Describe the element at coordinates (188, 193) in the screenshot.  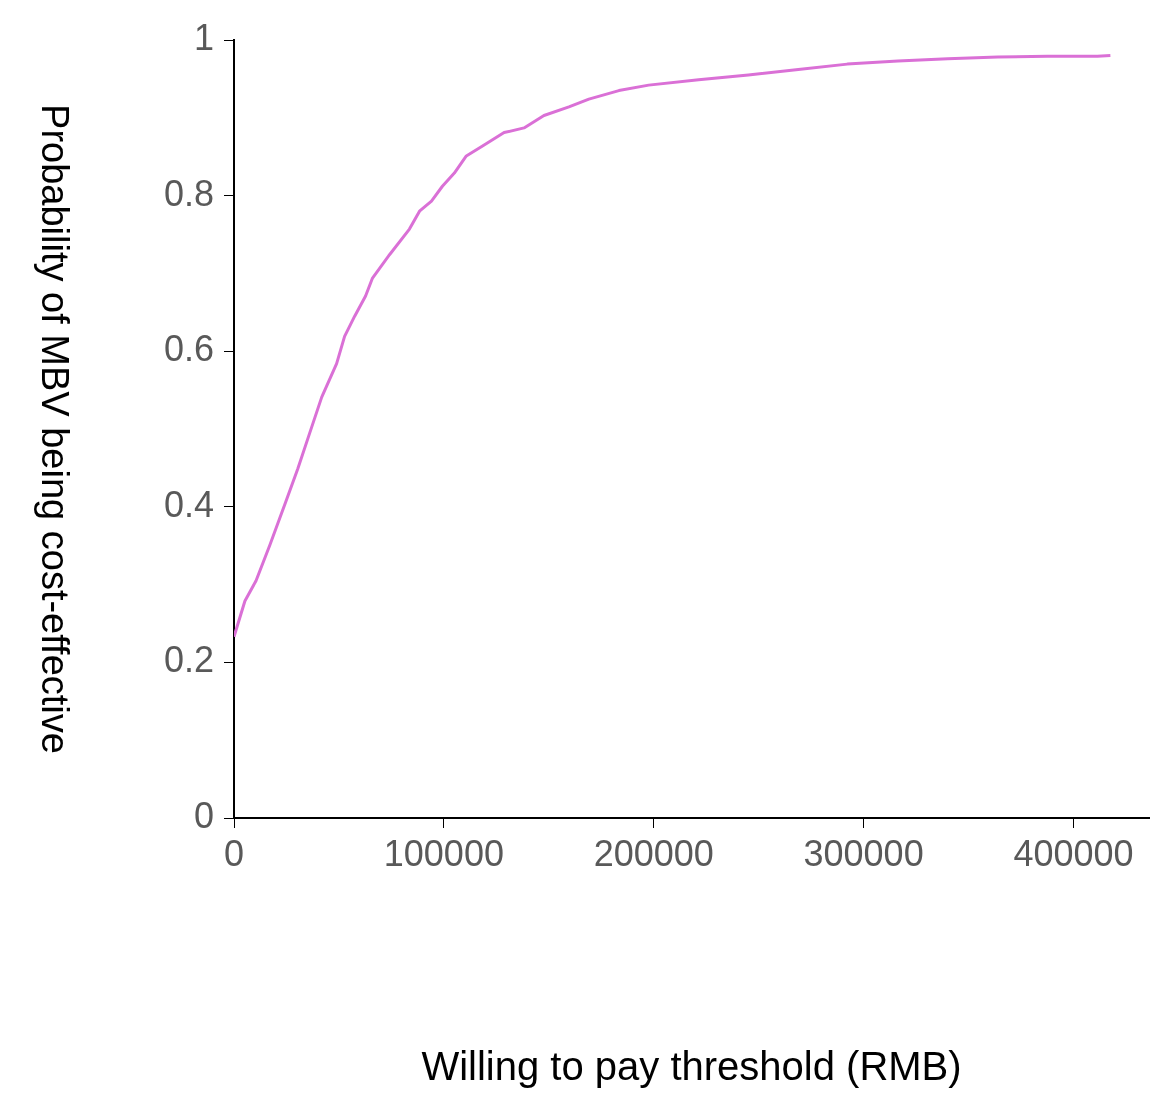
I see `y-tick-label: 0.8` at that location.